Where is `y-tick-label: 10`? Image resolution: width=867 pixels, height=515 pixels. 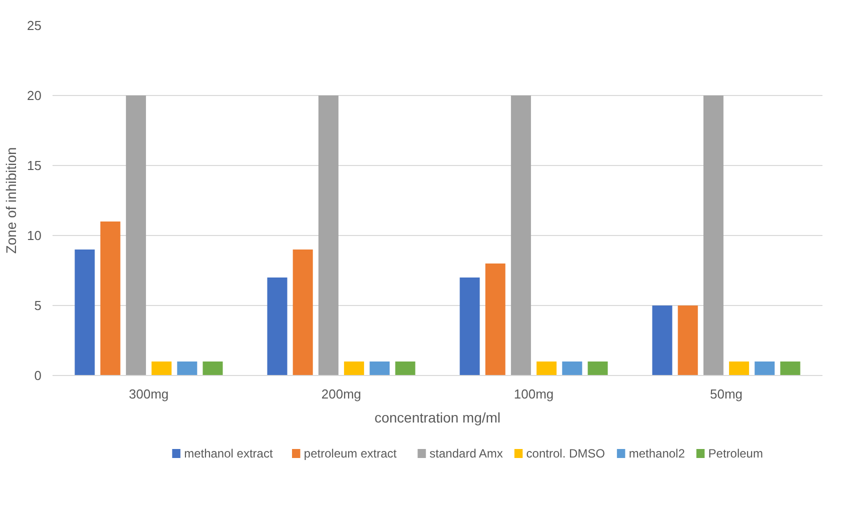
y-tick-label: 10 is located at coordinates (34, 235).